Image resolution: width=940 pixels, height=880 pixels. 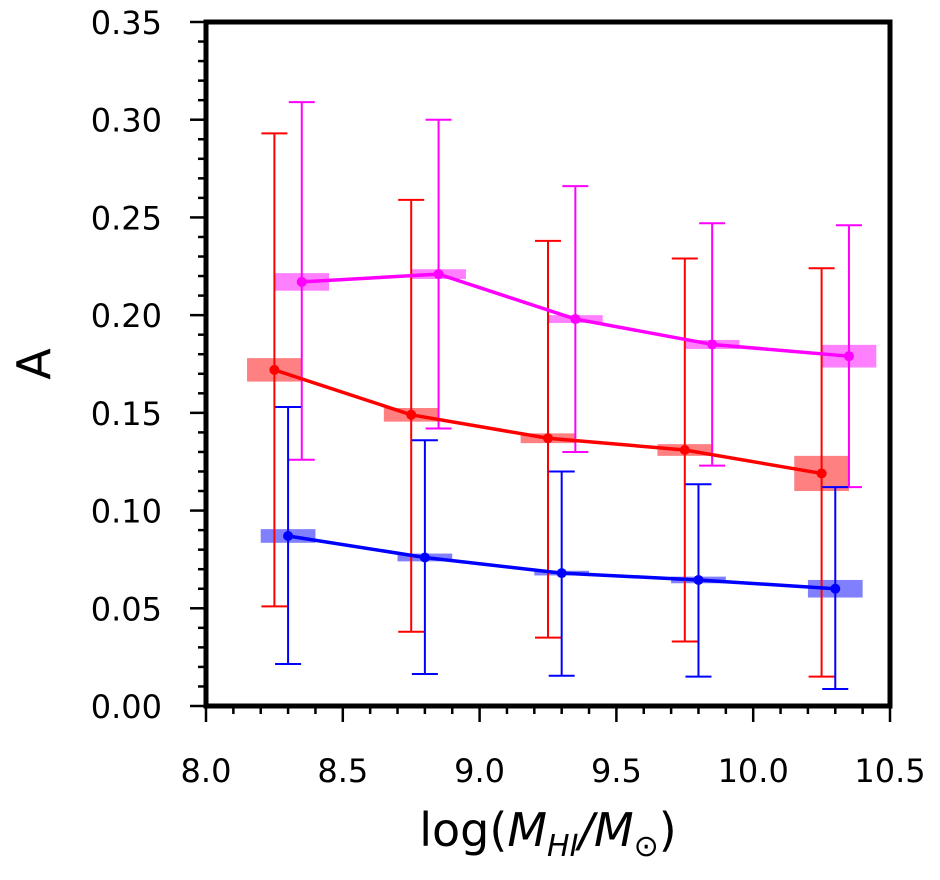 I want to click on x-tick-label: 9.0, so click(x=479, y=771).